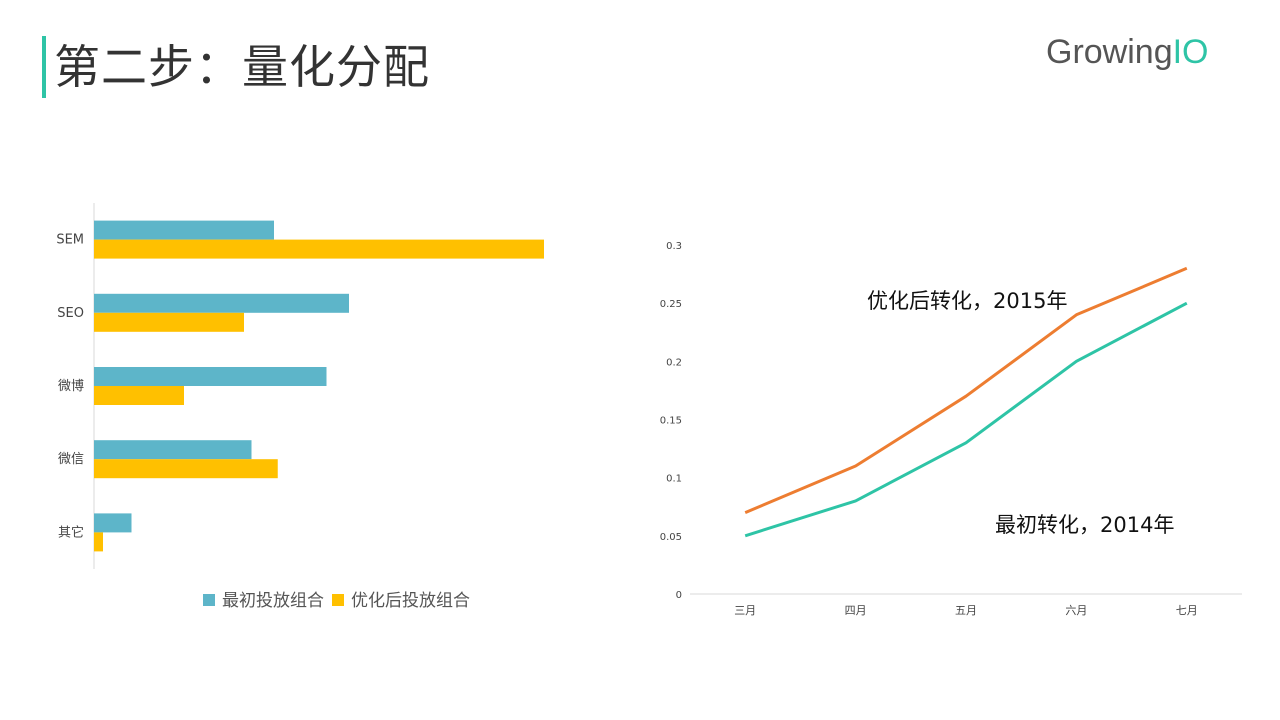 This screenshot has width=1280, height=720. Describe the element at coordinates (242, 67) in the screenshot. I see `page-title: 第二步：量化分配` at that location.